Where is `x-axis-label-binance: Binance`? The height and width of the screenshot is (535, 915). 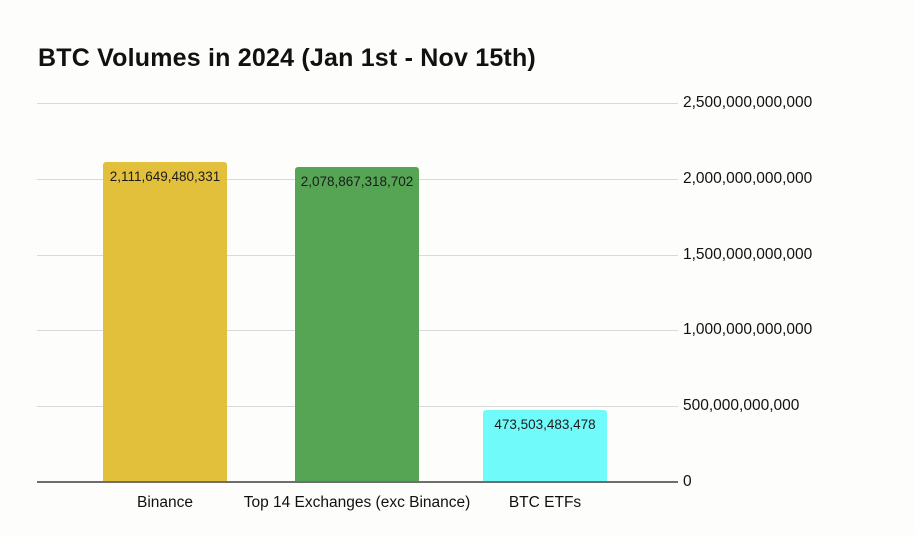
x-axis-label-binance: Binance is located at coordinates (165, 502).